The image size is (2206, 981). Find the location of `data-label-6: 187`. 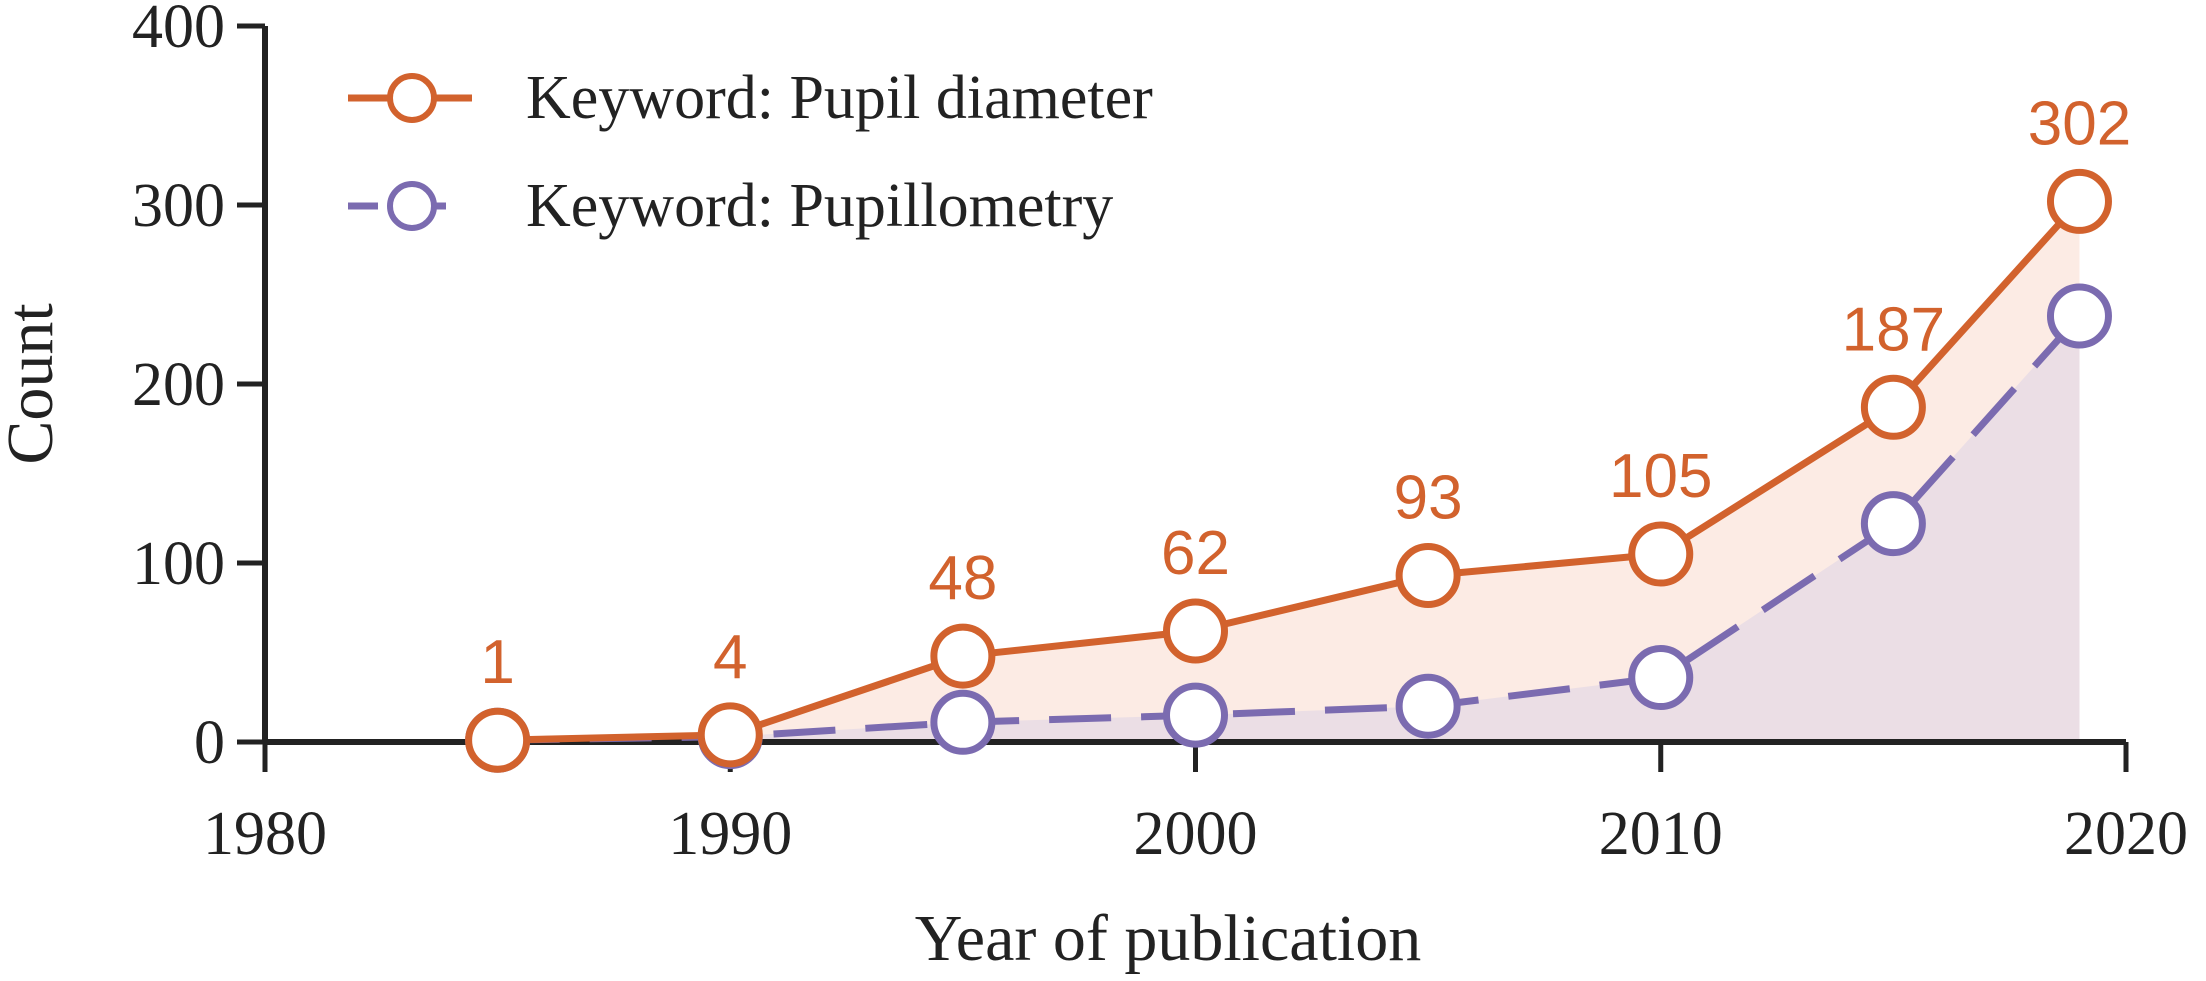

data-label-6: 187 is located at coordinates (1893, 329).